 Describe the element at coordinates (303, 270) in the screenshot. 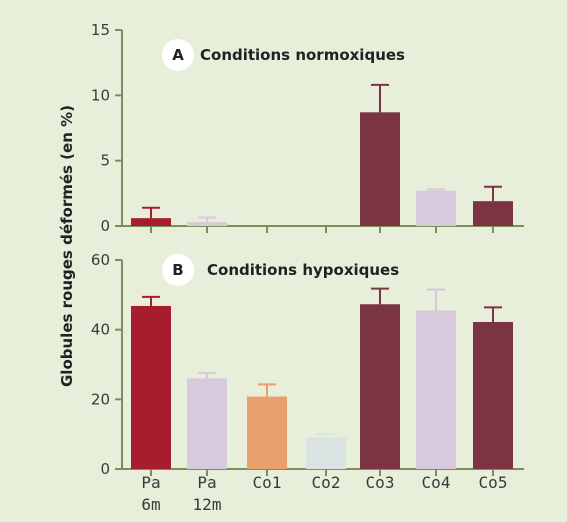

I see `panel-b-title: Conditions hypoxiques` at that location.